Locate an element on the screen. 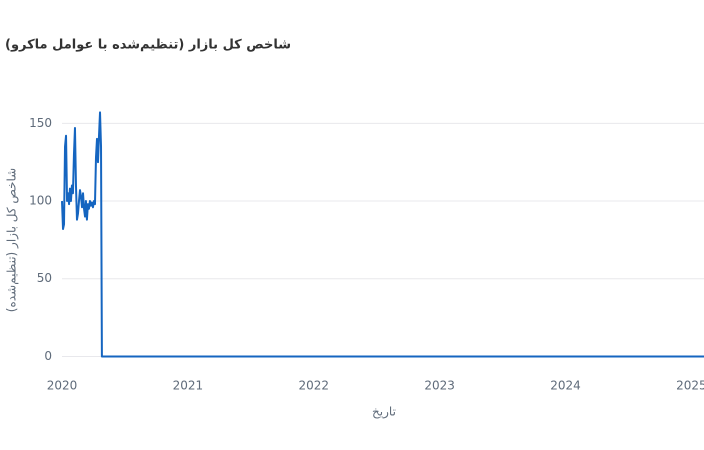 The height and width of the screenshot is (450, 704). x-tick-label: 2020 is located at coordinates (62, 386).